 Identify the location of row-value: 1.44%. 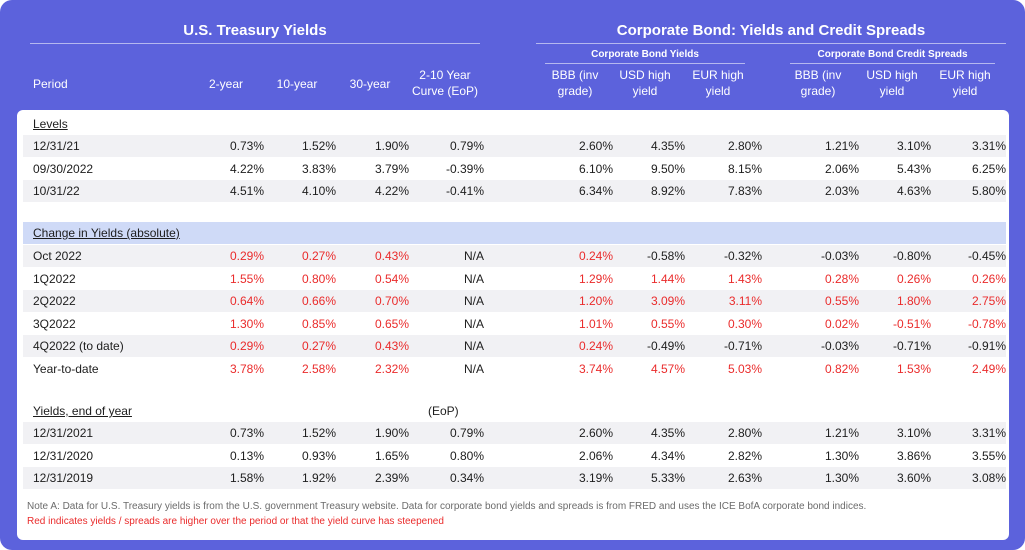
(667, 278).